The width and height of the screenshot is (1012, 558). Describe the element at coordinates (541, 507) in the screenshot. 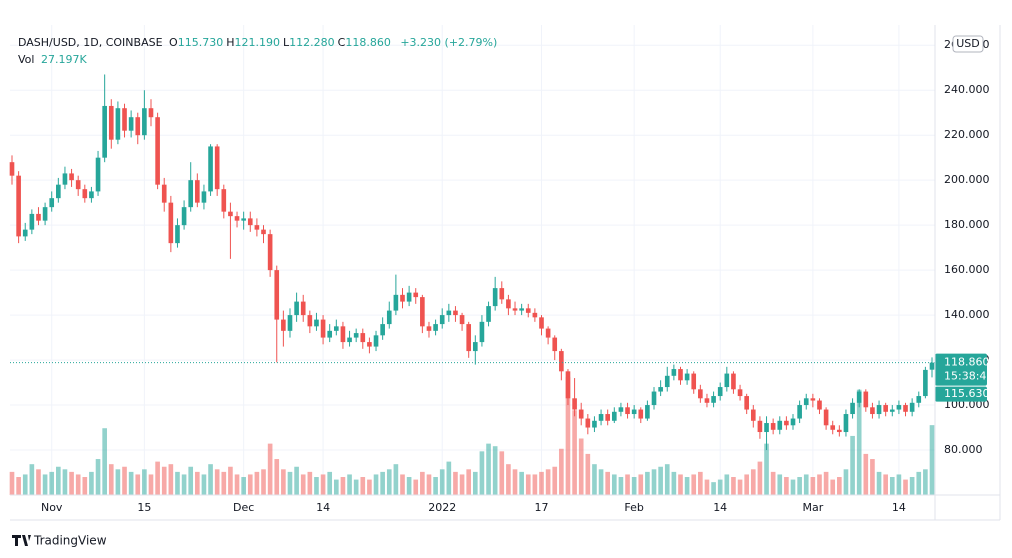

I see `x-tick-label: 17` at that location.